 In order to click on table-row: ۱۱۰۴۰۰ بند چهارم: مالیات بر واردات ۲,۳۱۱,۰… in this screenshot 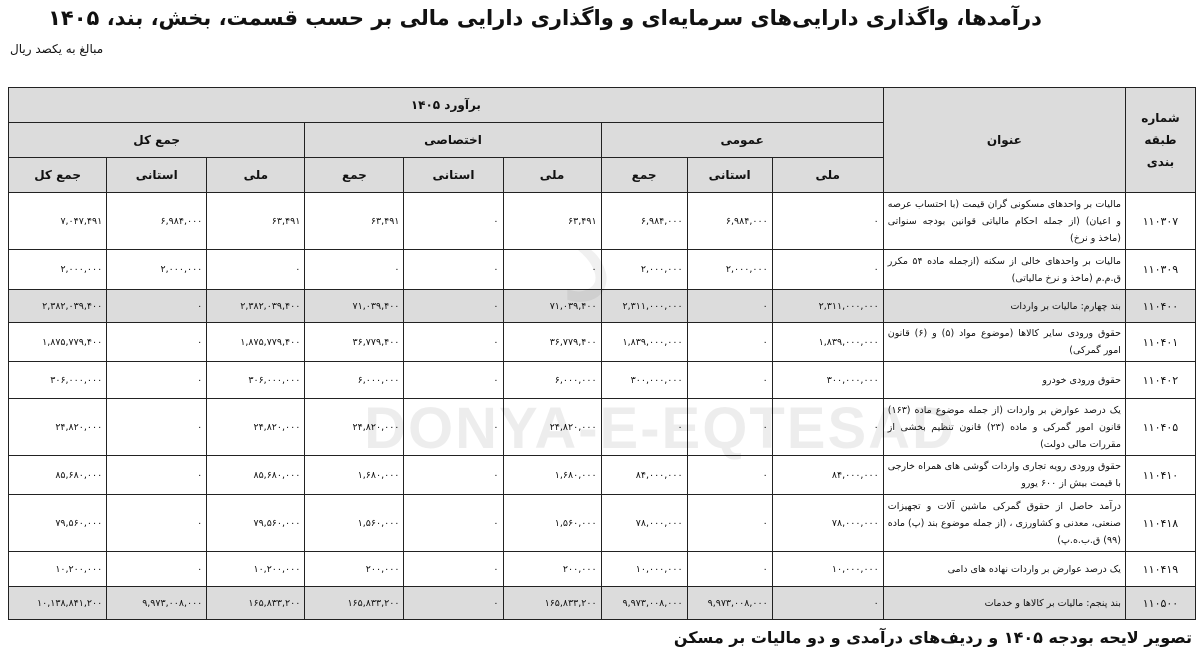, I will do `click(602, 306)`.